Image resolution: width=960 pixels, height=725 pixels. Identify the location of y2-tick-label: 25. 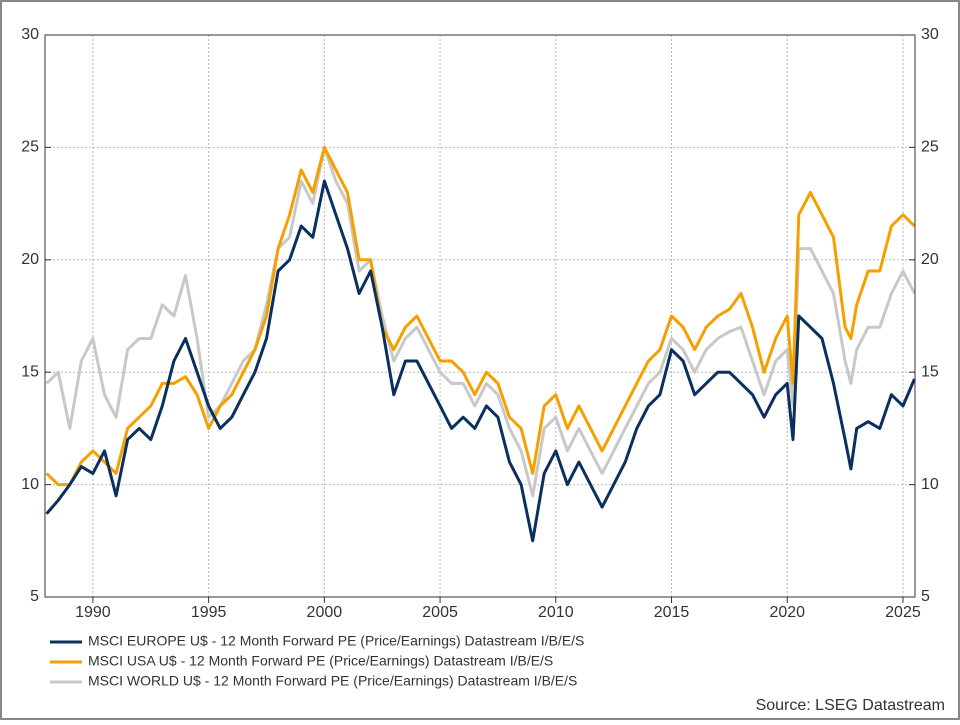
(930, 147).